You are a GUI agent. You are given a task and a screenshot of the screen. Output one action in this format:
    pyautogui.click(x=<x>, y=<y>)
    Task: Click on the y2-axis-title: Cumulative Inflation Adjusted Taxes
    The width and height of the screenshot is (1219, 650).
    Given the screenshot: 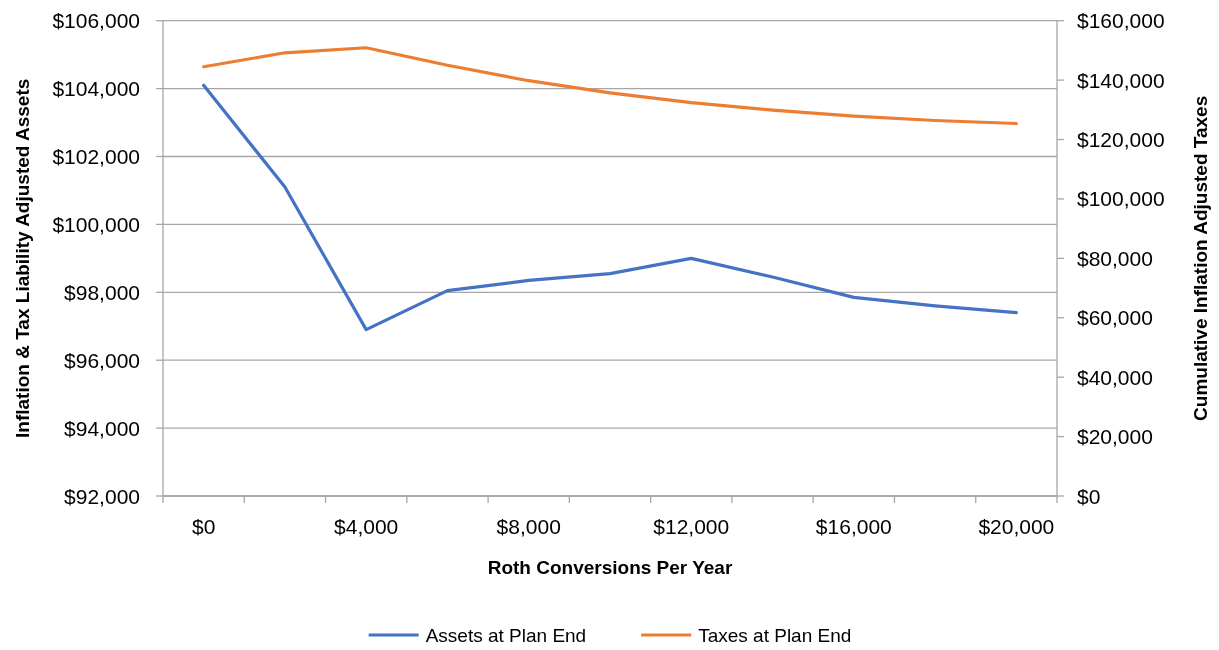 What is the action you would take?
    pyautogui.click(x=1200, y=258)
    